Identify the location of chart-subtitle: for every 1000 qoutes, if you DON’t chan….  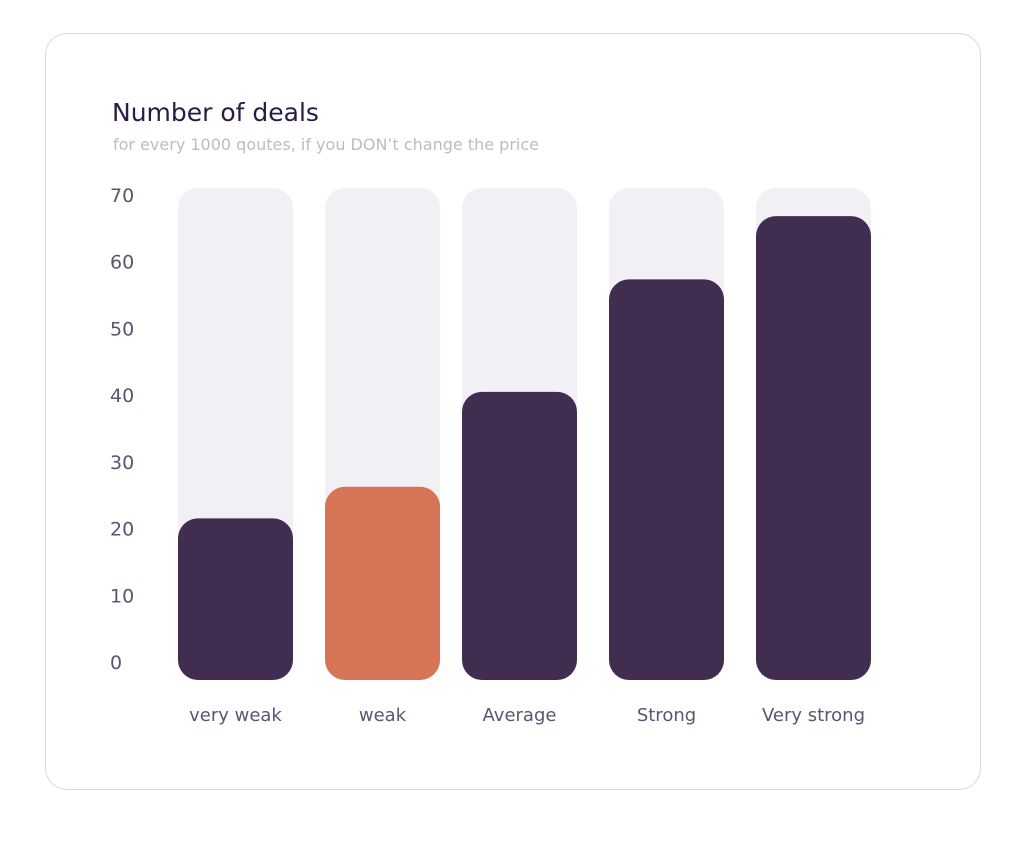
(326, 144).